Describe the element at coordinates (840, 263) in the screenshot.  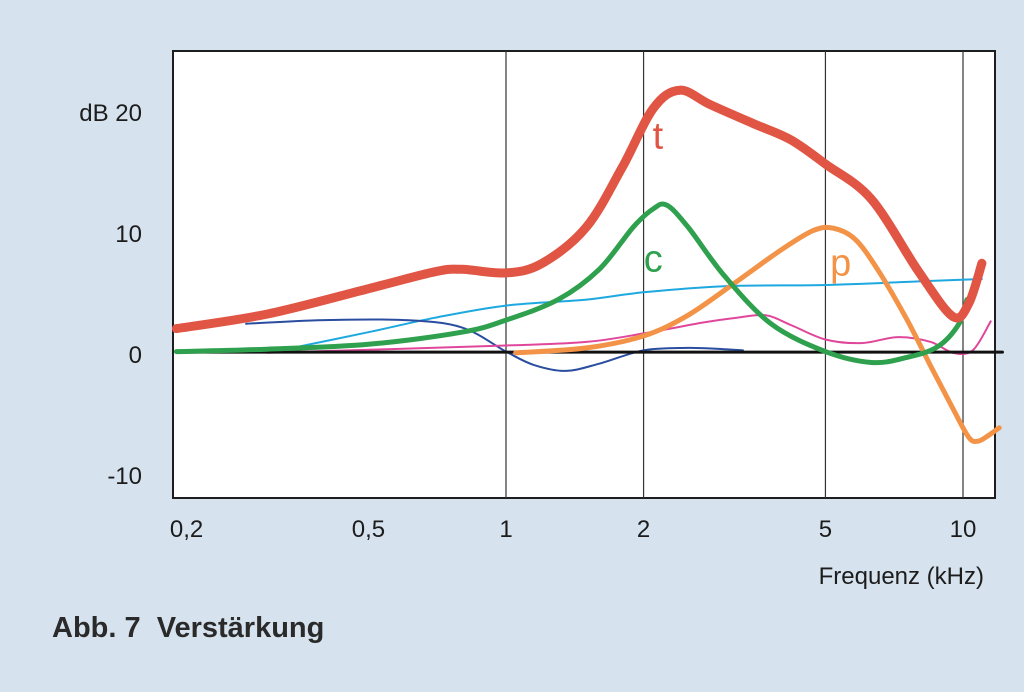
I see `series-label-p: p` at that location.